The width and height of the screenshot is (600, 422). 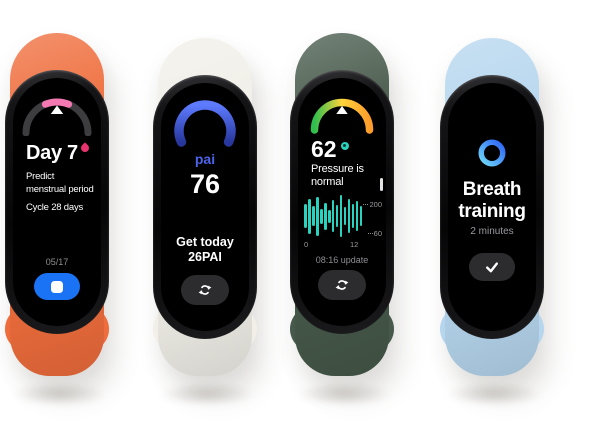 I want to click on day-title: Day 7, so click(x=52, y=153).